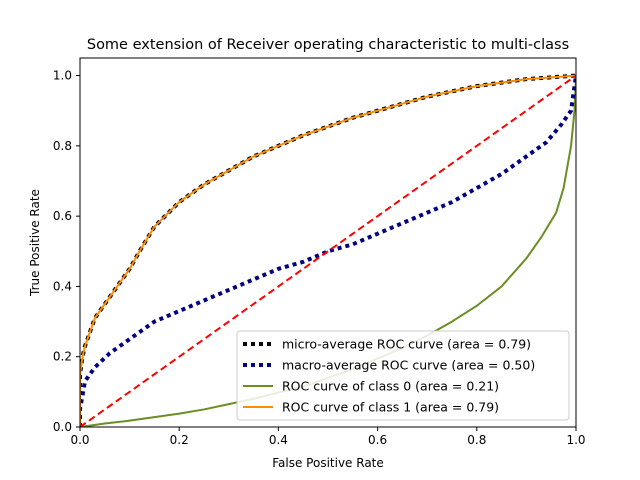 The image size is (640, 480). What do you see at coordinates (79, 440) in the screenshot?
I see `x-tick-label: 0.0` at bounding box center [79, 440].